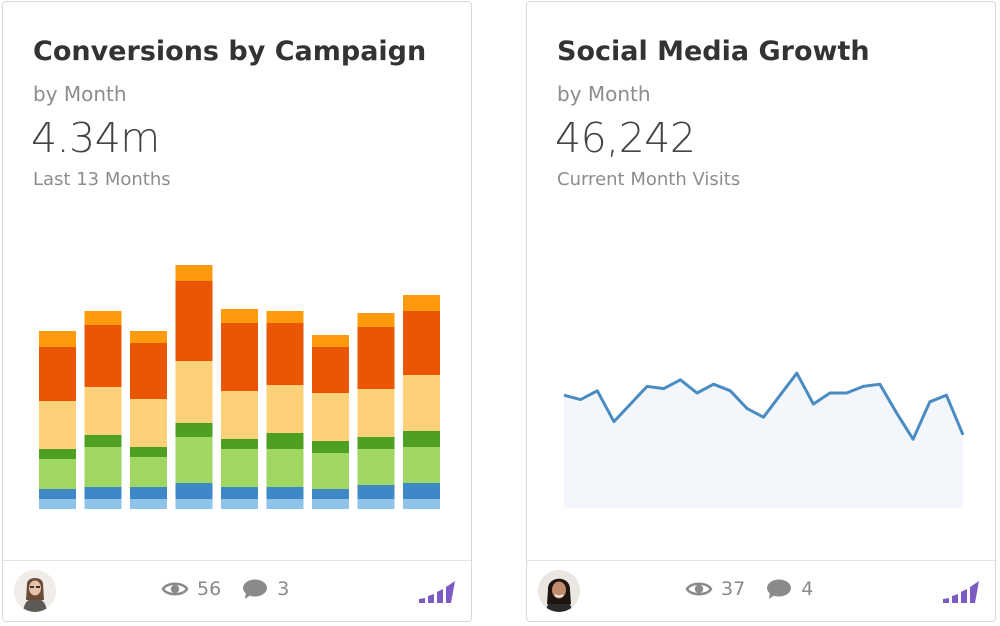 Image resolution: width=1000 pixels, height=626 pixels. I want to click on views-count: 56, so click(209, 589).